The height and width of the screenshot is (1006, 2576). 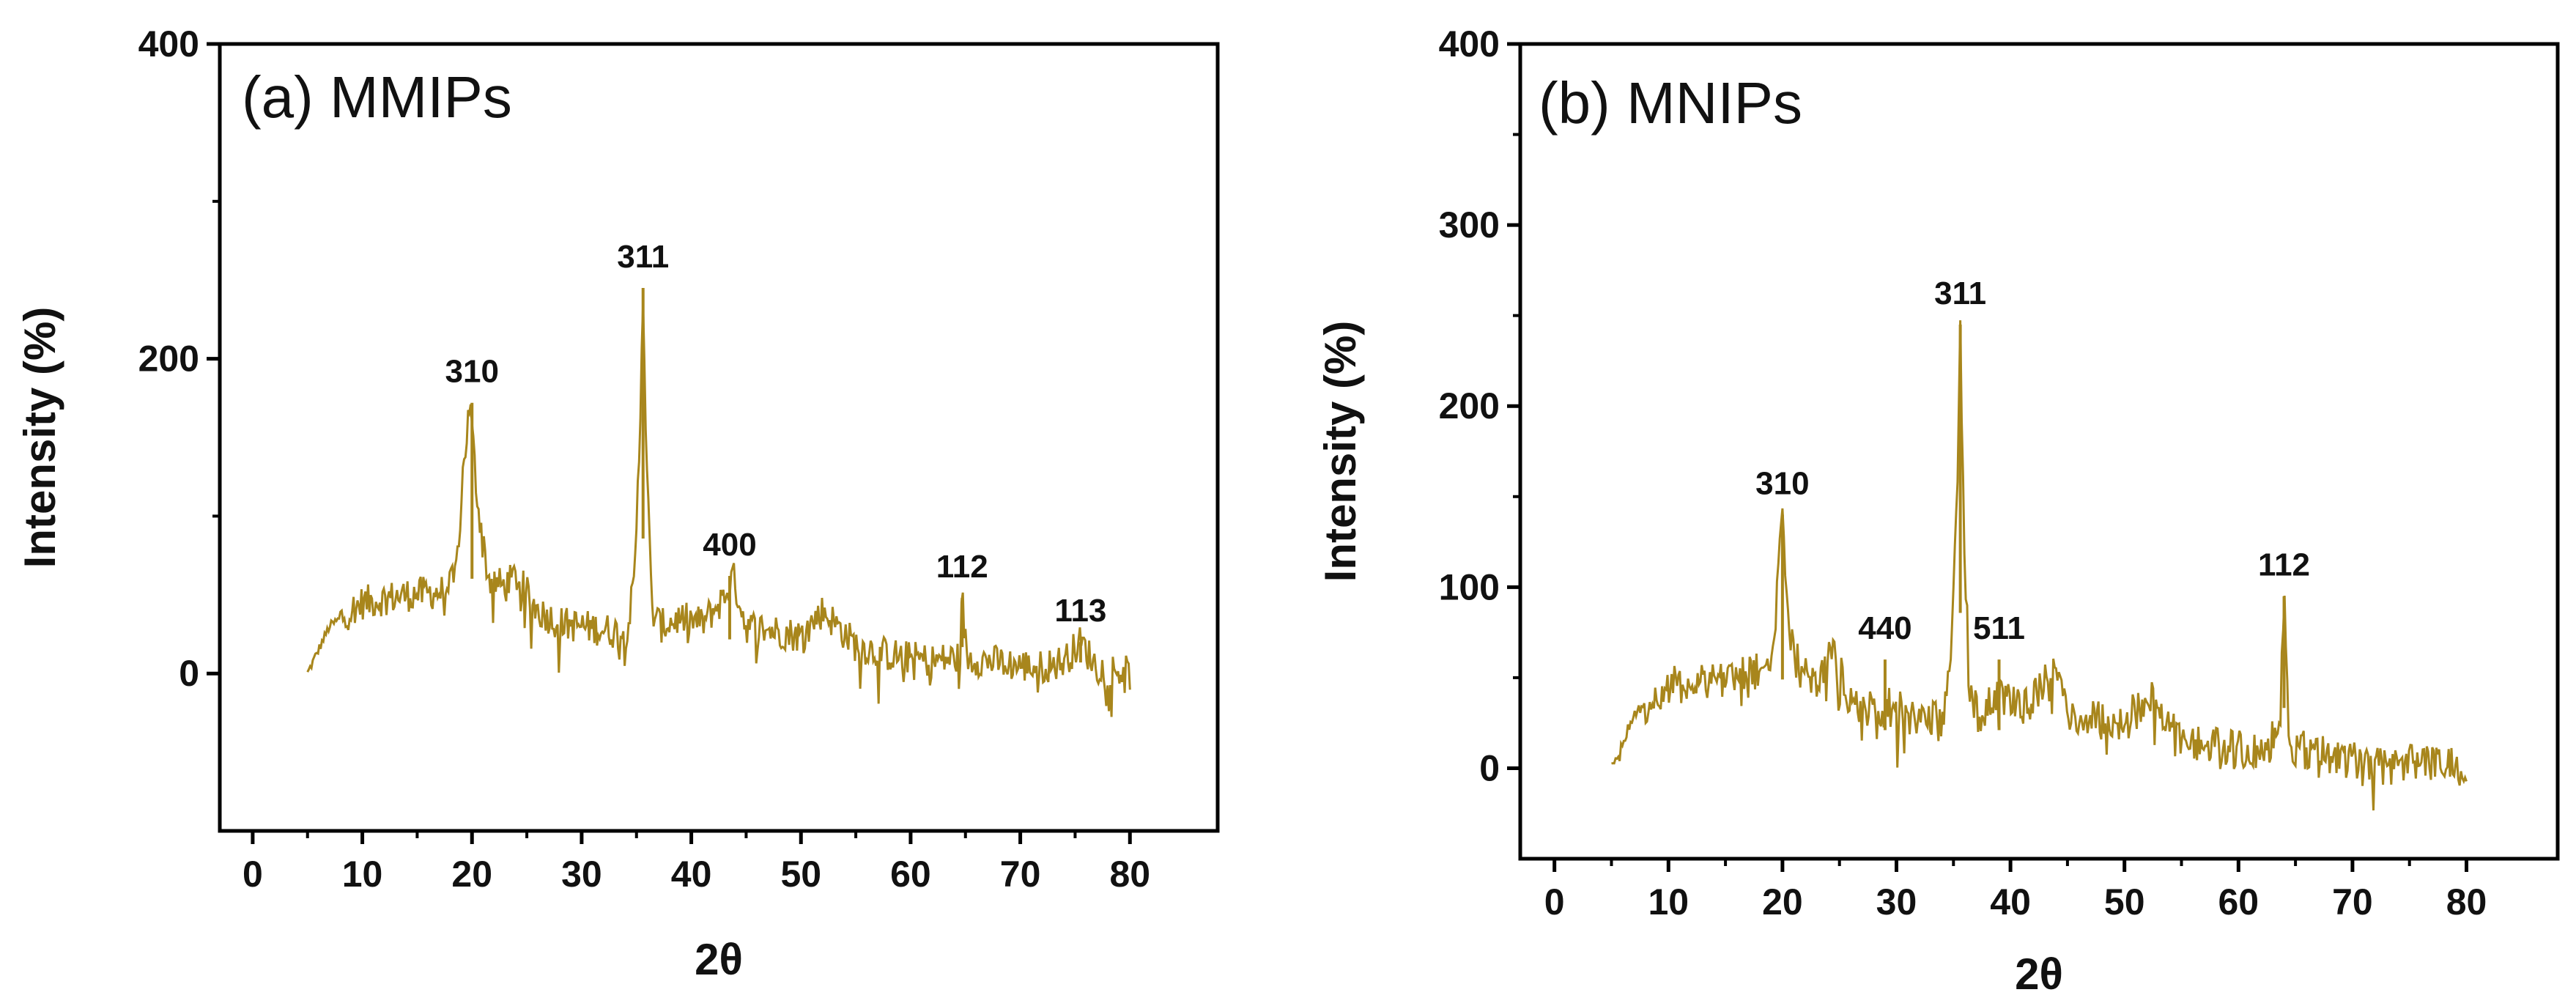 What do you see at coordinates (2032, 461) in the screenshot?
I see `peak-labels: 310 311 440 511 112` at bounding box center [2032, 461].